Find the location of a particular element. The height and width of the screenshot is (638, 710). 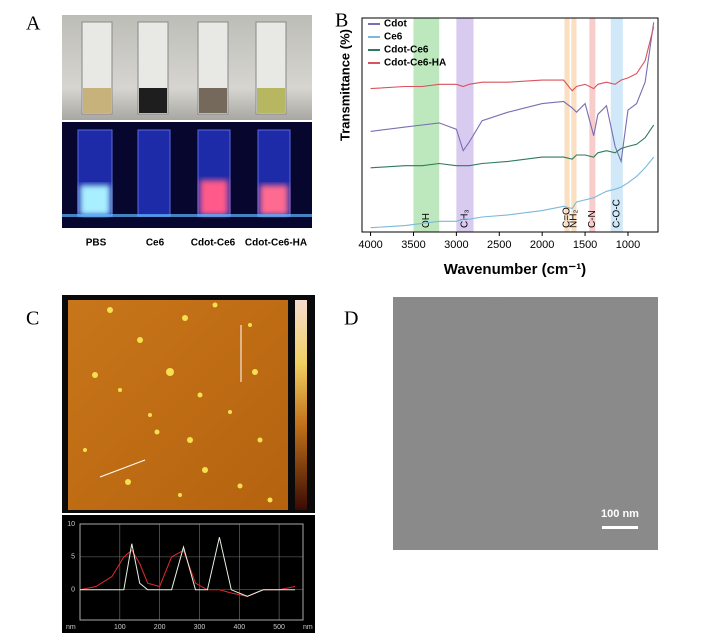

panel-label: A is located at coordinates (33, 24).